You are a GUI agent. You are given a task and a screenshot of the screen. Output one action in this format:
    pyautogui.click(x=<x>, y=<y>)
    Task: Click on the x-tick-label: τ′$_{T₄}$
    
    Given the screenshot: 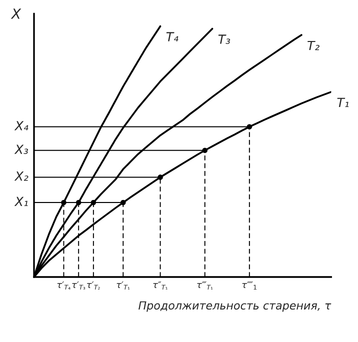 What is the action you would take?
    pyautogui.click(x=63, y=285)
    